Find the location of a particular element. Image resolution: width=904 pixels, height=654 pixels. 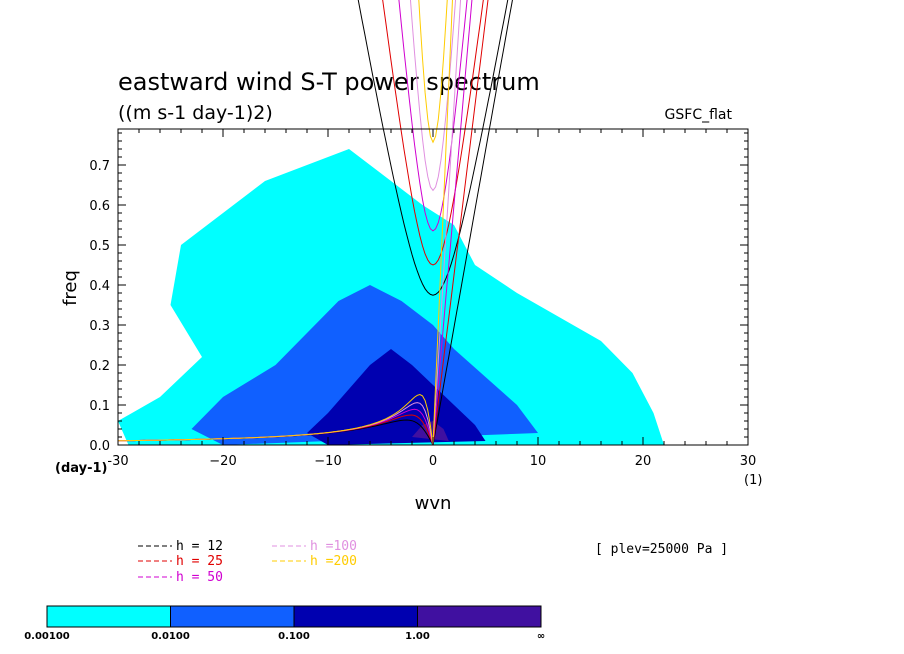

legend-label: h = 12 is located at coordinates (199, 546).